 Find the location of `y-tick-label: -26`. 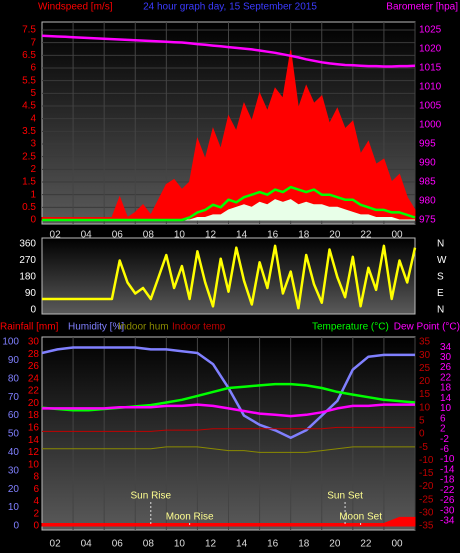

y-tick-label: -26 is located at coordinates (447, 500).